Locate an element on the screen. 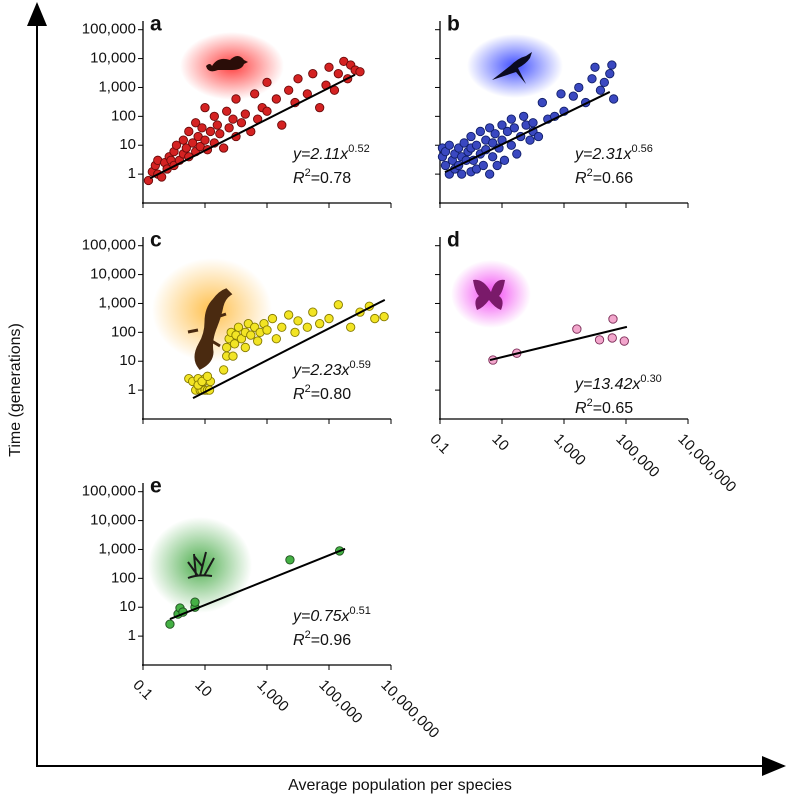 Image resolution: width=788 pixels, height=795 pixels. equation-exponent: 0.56 is located at coordinates (641, 149).